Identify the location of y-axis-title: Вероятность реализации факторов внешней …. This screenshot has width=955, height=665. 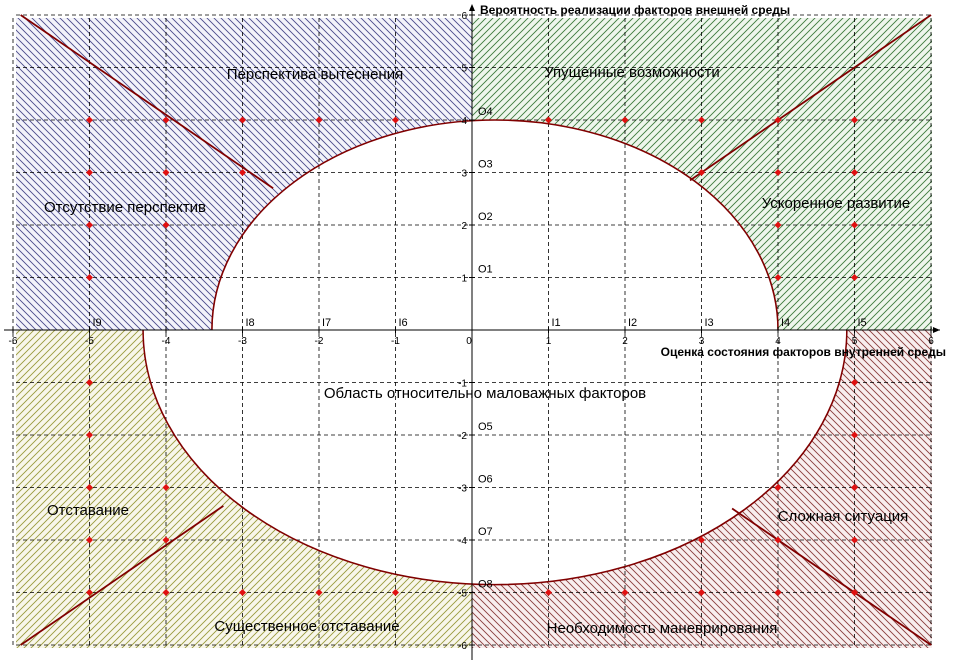
(635, 10).